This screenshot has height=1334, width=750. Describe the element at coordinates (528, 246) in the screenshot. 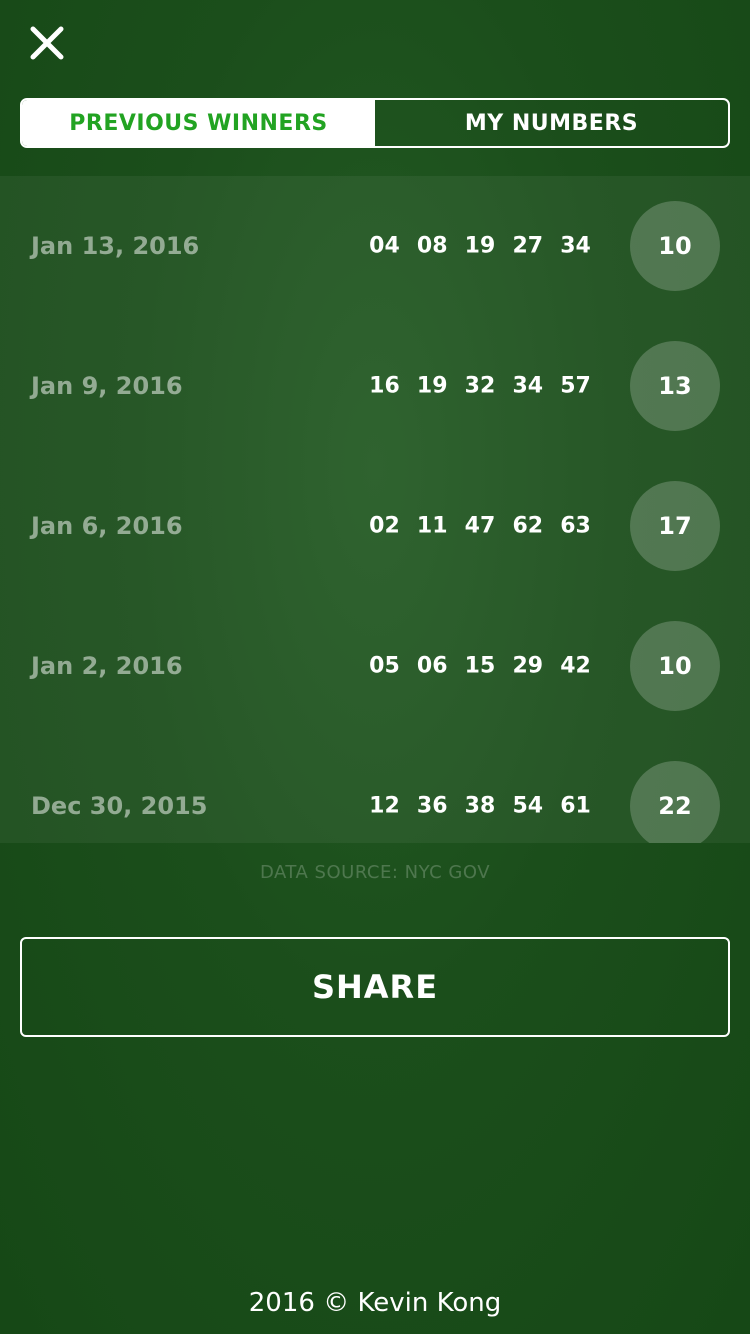

I see `winning-number: 27` at that location.